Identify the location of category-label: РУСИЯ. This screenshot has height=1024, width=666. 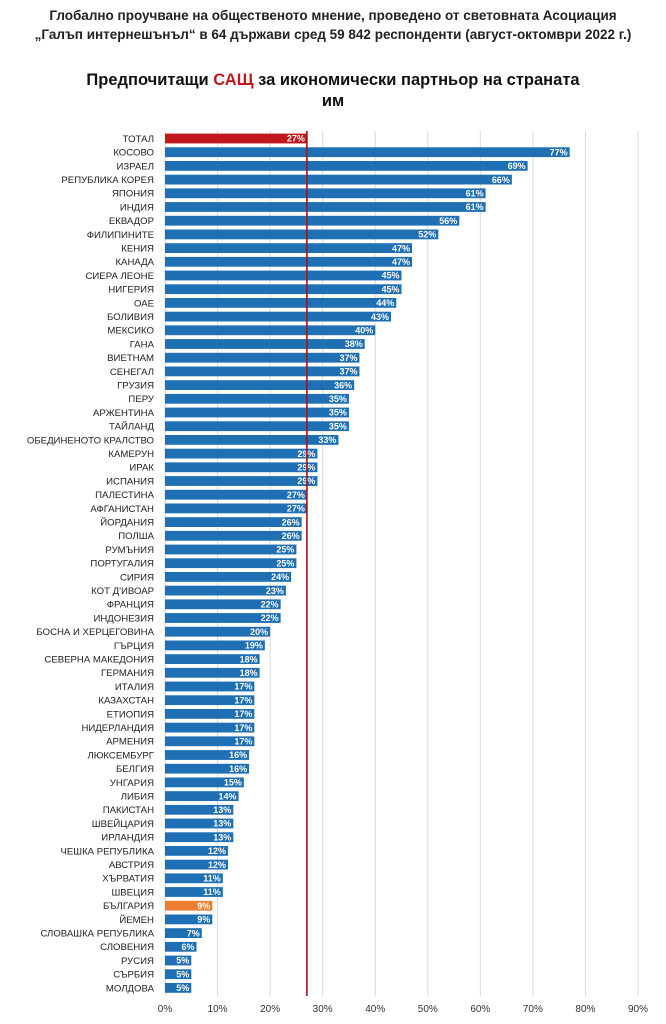
(137, 961).